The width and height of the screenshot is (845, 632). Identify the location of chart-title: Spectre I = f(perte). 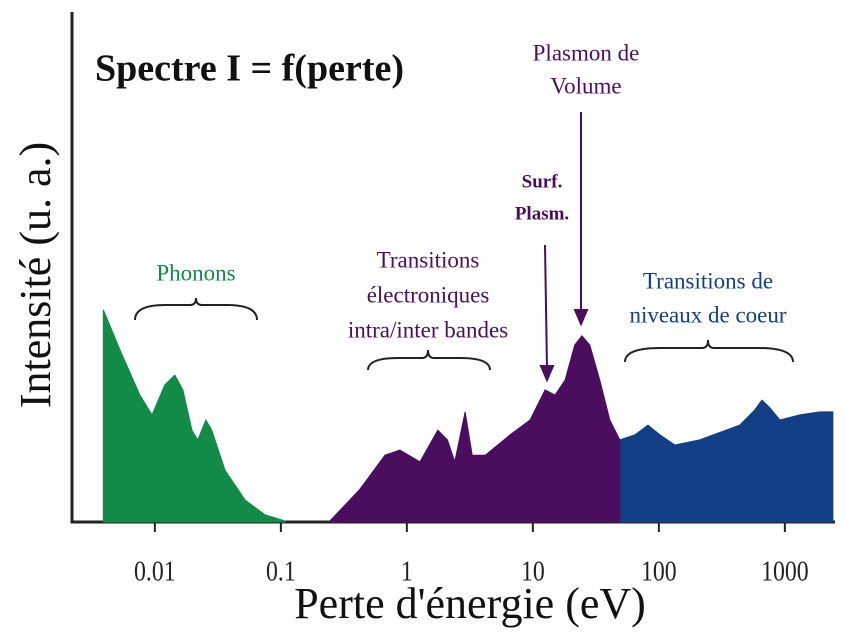
(249, 69).